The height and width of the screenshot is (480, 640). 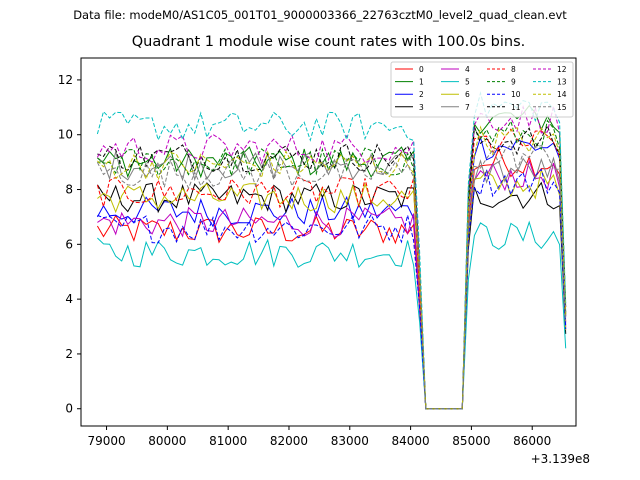 I want to click on x-tick-label-84000: 84000, so click(x=411, y=441).